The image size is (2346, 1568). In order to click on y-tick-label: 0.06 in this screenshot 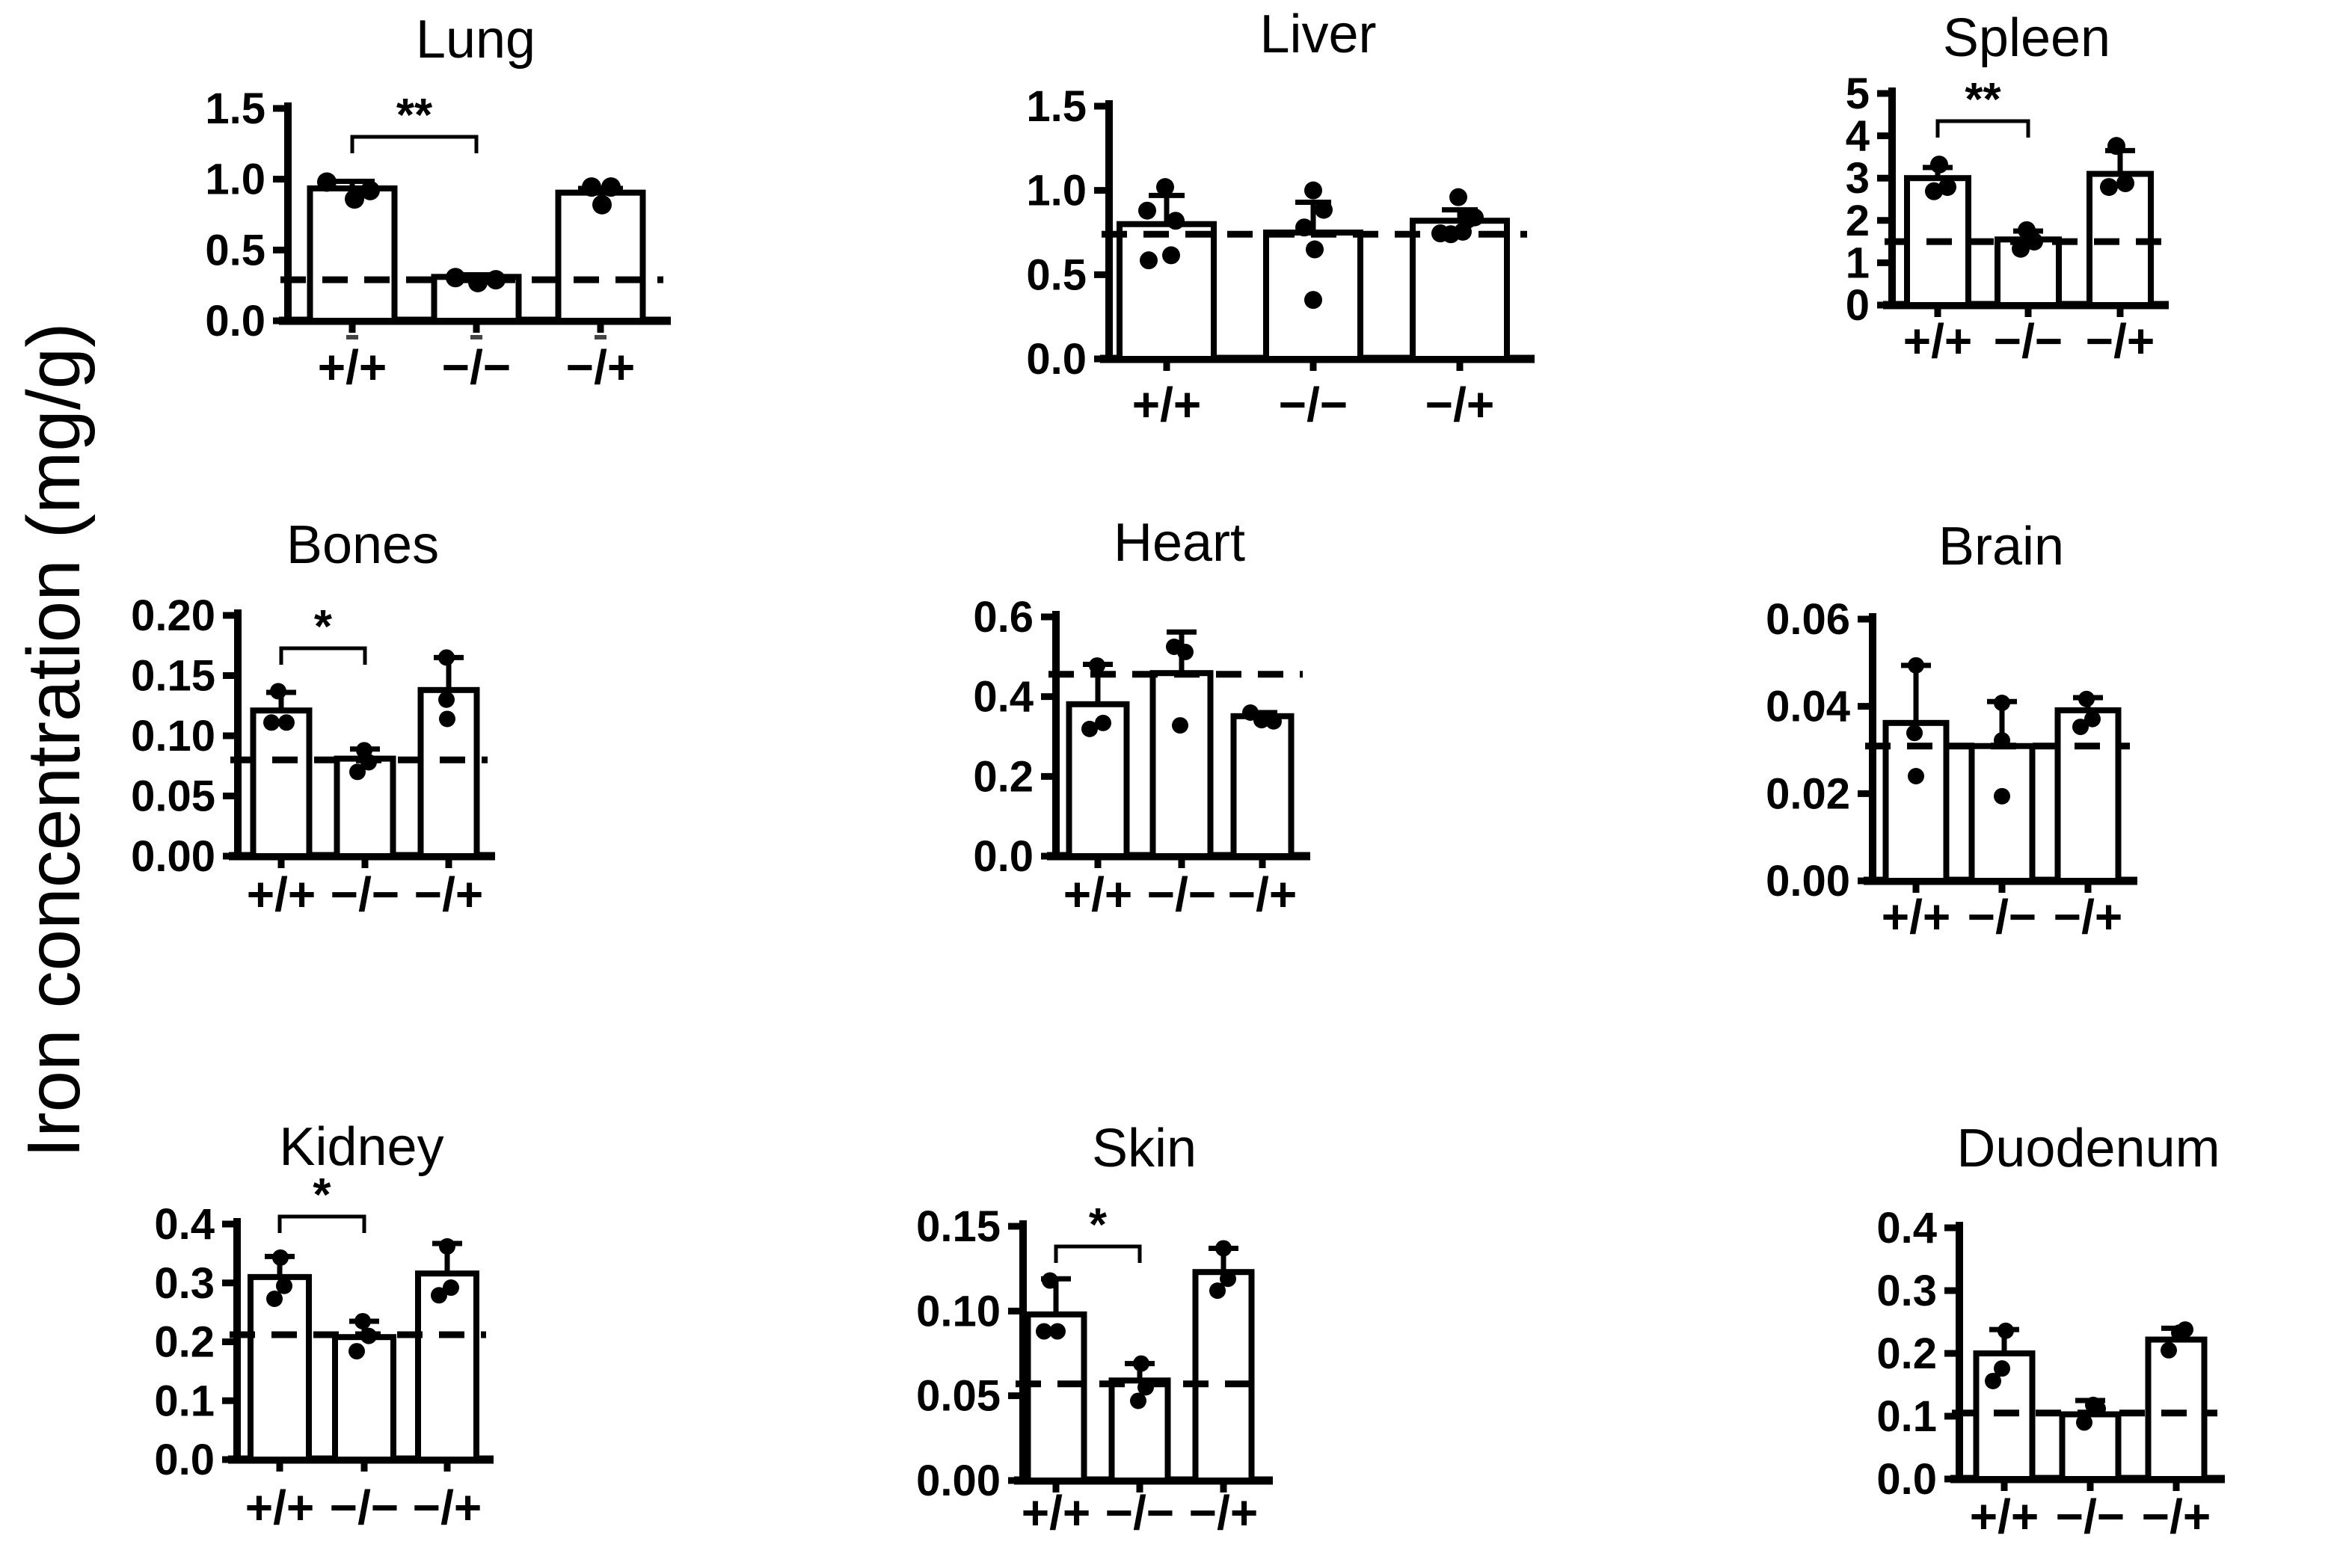, I will do `click(1808, 619)`.